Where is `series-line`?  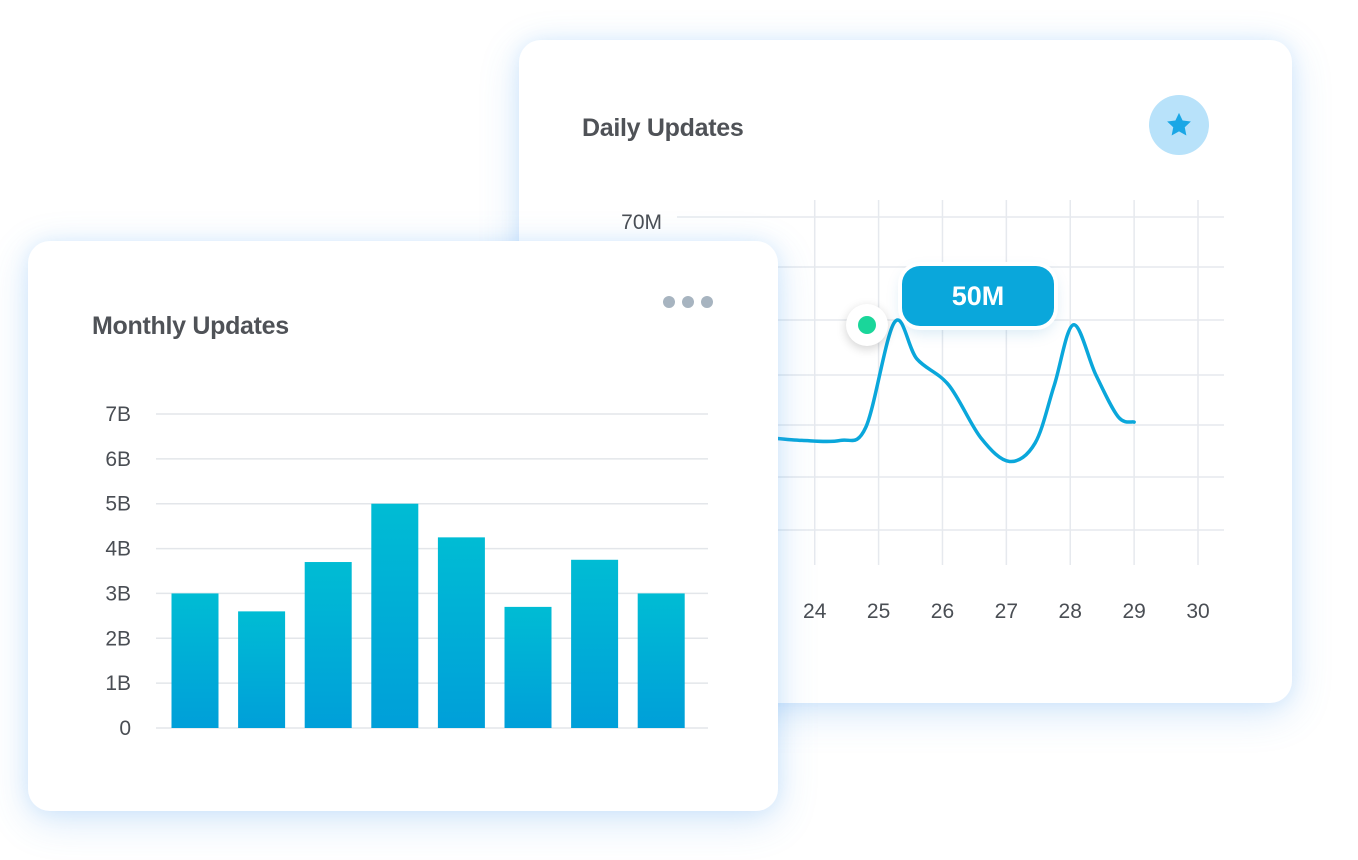 series-line is located at coordinates (952, 391).